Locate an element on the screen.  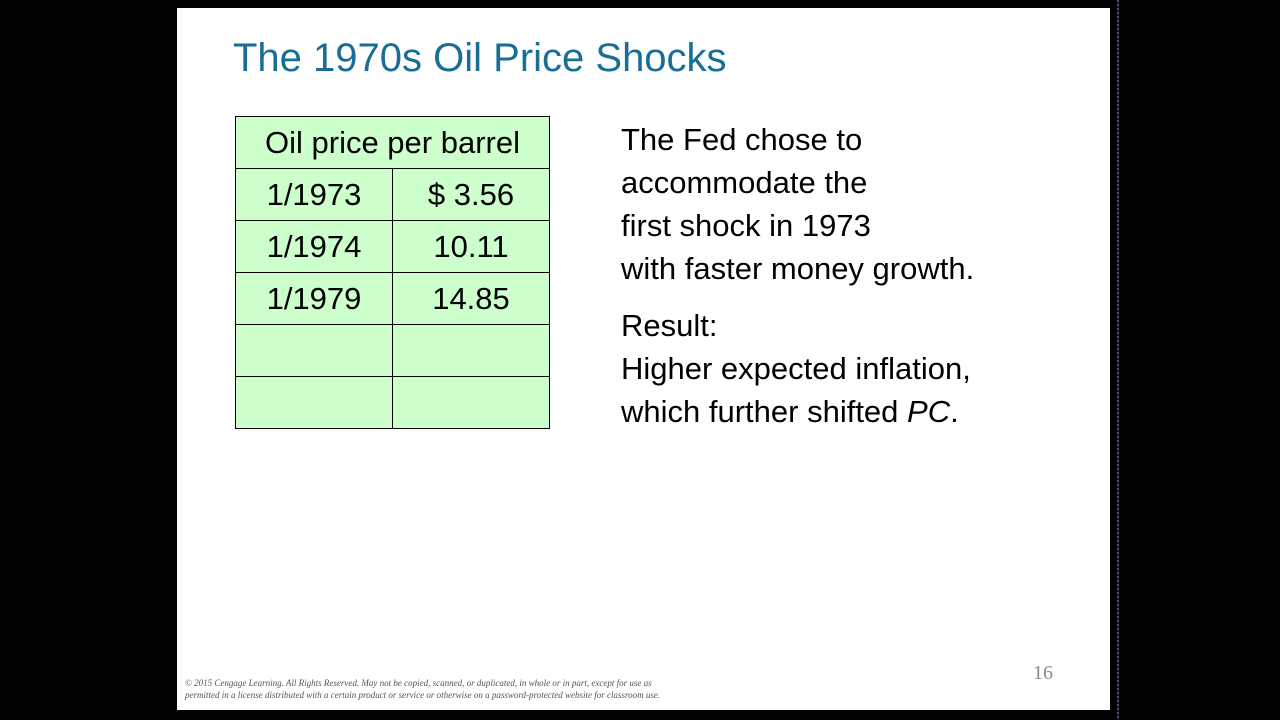
table-row: 1/1973 $ 3.56 is located at coordinates (392, 194).